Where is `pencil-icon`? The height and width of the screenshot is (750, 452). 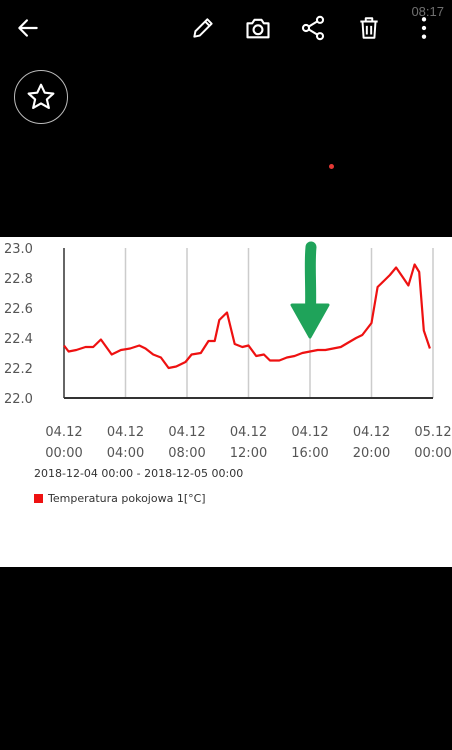
pencil-icon is located at coordinates (203, 28).